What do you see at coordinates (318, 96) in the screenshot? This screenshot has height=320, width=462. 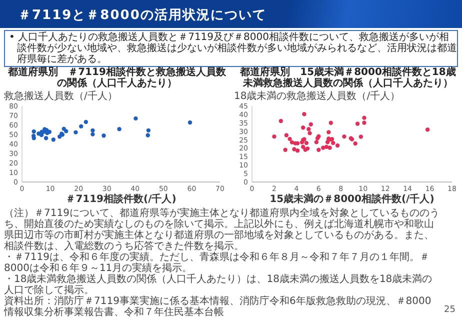 I see `y-axis-title: 18歳未満の救急搬送人員数（/千人）` at bounding box center [318, 96].